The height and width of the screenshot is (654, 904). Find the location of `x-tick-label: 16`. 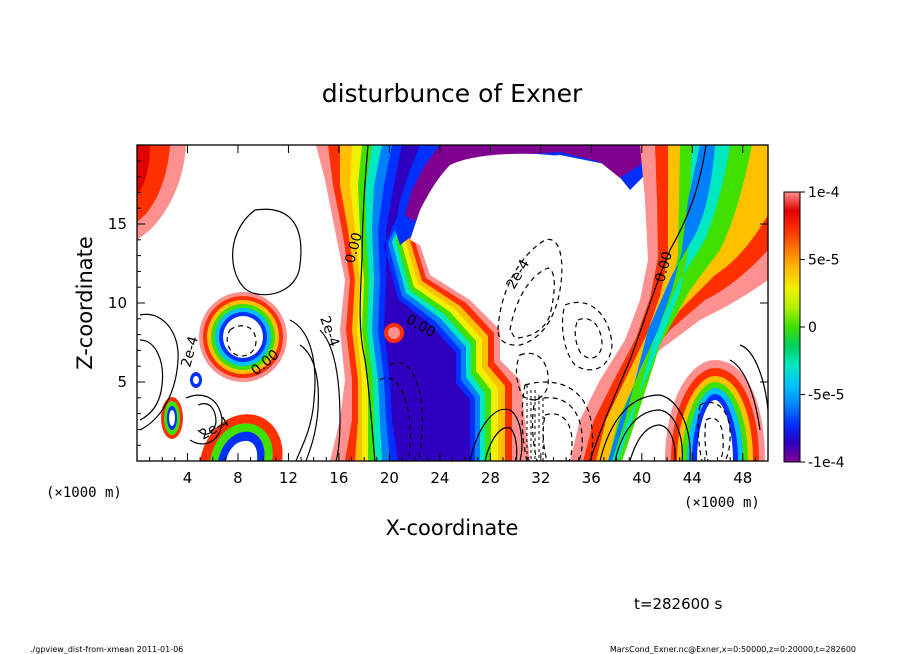

x-tick-label: 16 is located at coordinates (338, 478).